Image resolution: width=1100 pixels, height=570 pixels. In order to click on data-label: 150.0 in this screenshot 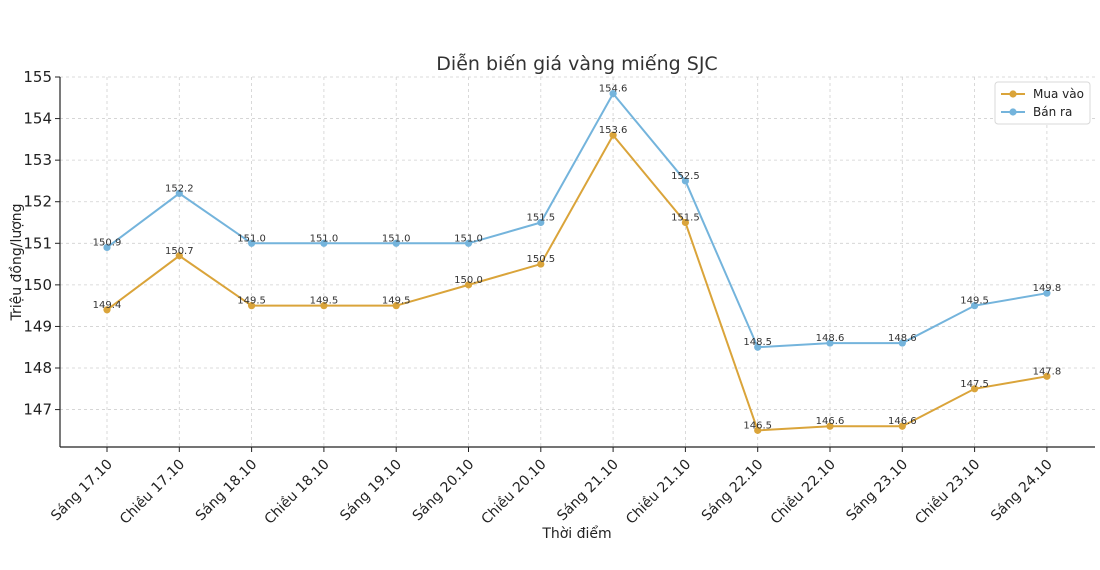, I will do `click(468, 280)`.